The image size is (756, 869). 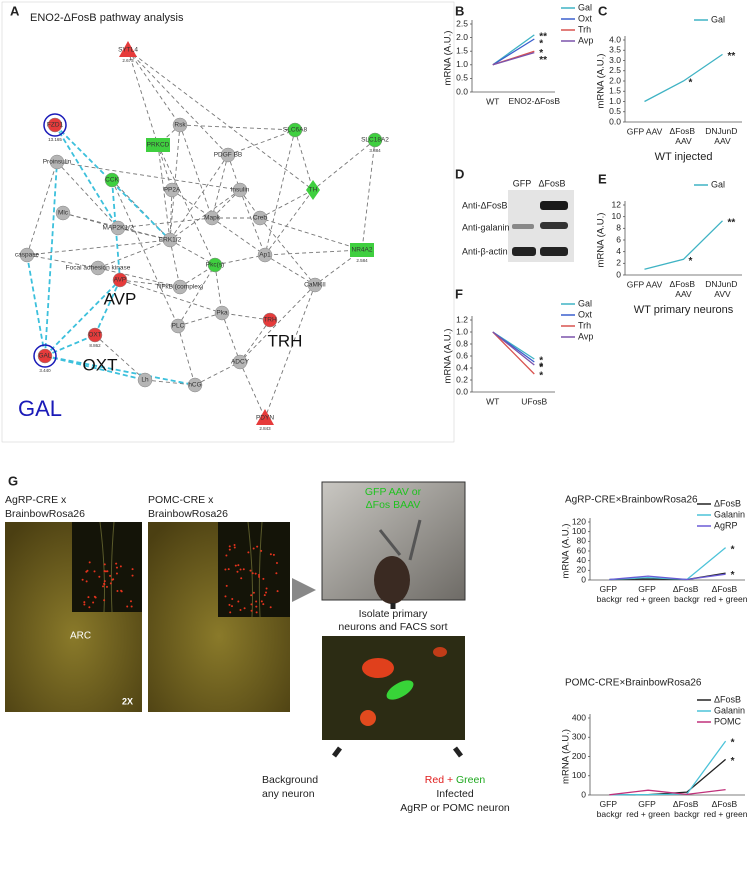 What do you see at coordinates (610, 809) in the screenshot?
I see `x-tick-label: GFP backgr` at bounding box center [610, 809].